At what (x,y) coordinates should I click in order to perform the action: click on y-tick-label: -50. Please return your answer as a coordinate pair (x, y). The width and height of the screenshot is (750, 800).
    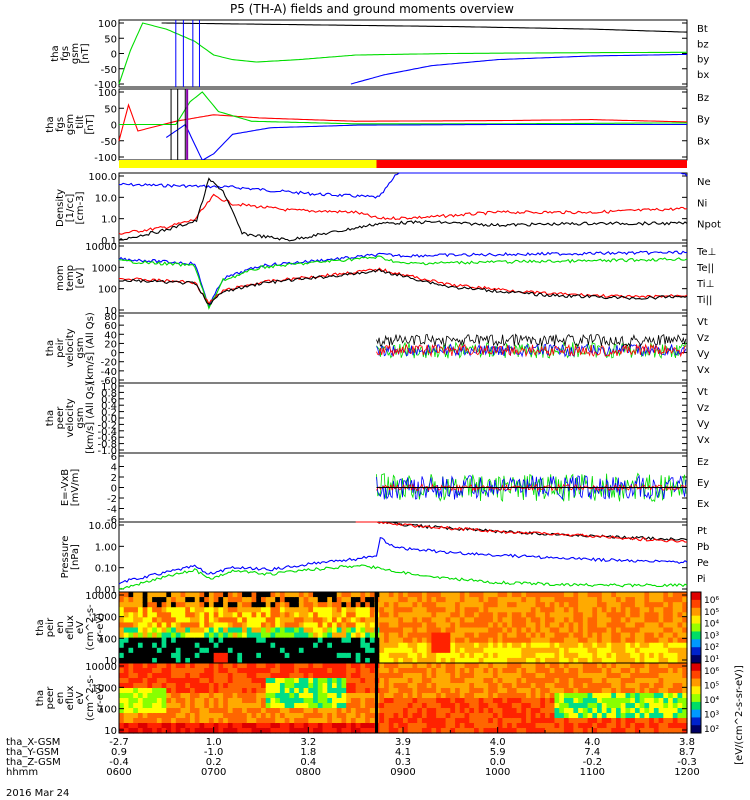
    Looking at the image, I should click on (109, 142).